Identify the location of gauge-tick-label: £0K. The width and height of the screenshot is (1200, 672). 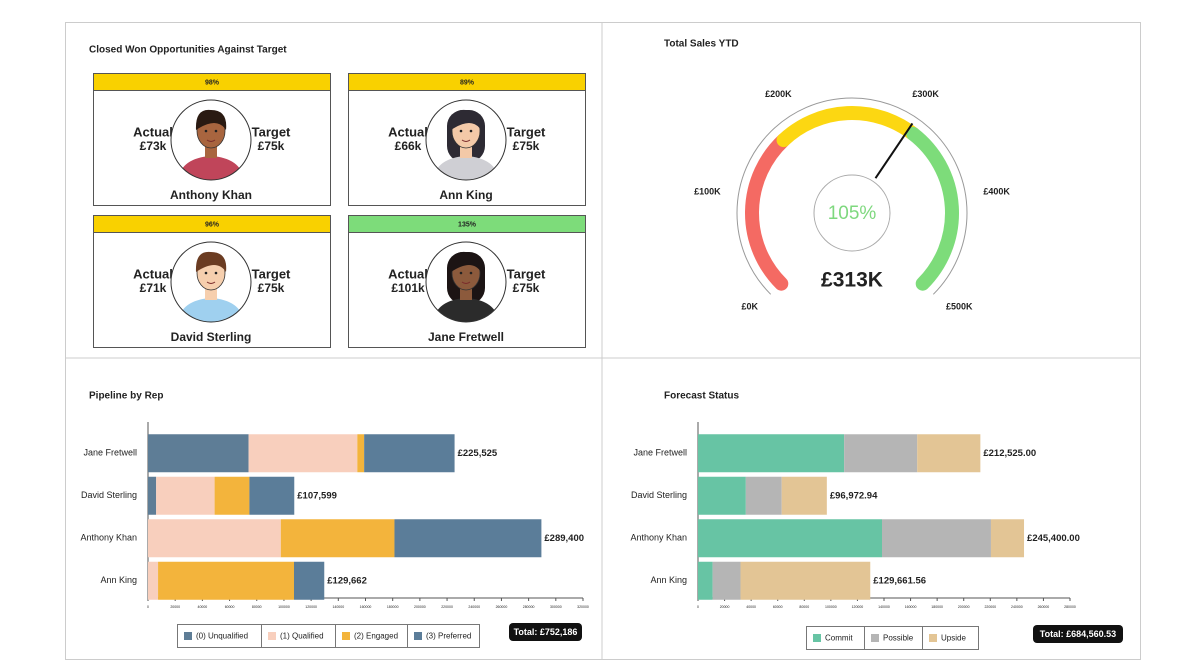
(749, 306).